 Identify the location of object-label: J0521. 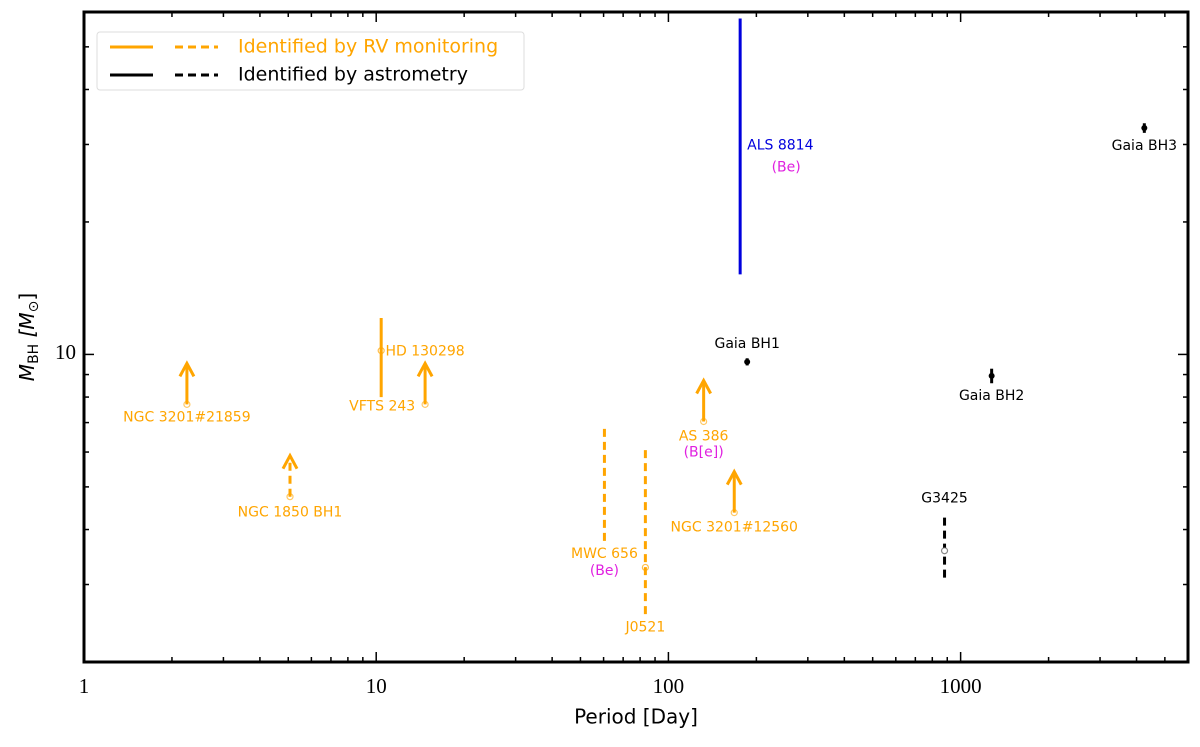
(644, 627).